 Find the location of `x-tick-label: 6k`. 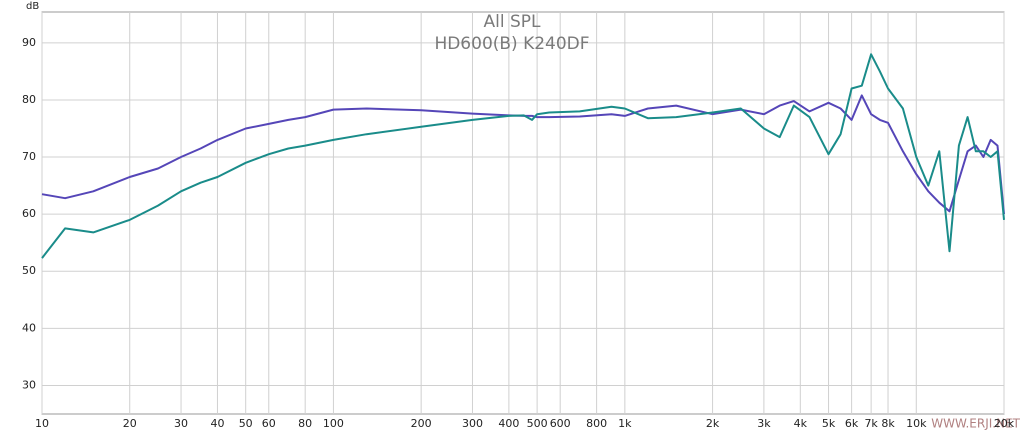

x-tick-label: 6k is located at coordinates (852, 423).